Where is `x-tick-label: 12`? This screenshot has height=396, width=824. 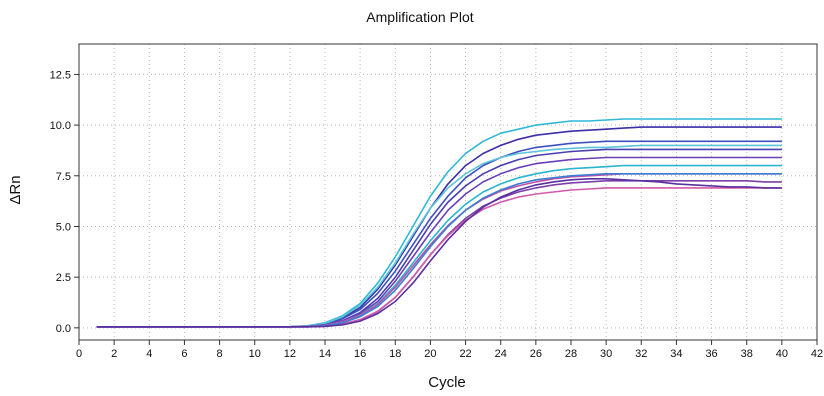 x-tick-label: 12 is located at coordinates (290, 354).